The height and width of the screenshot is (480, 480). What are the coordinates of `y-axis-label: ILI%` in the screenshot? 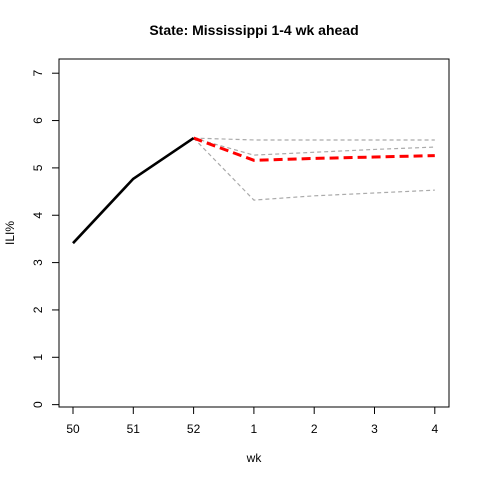 It's located at (10, 233).